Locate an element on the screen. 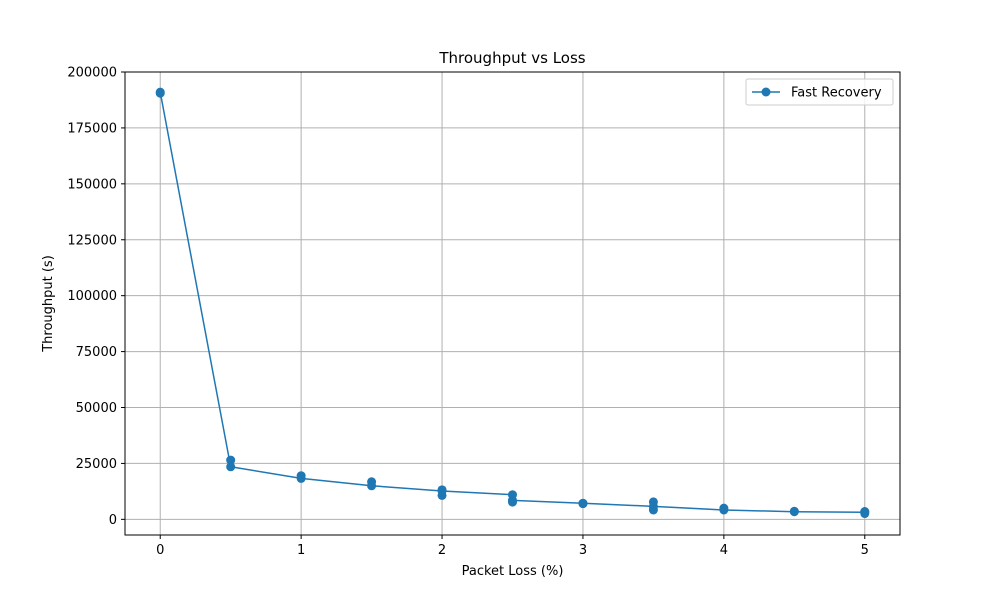 The width and height of the screenshot is (1000, 600). chart-title: Throughput vs Loss is located at coordinates (511, 58).